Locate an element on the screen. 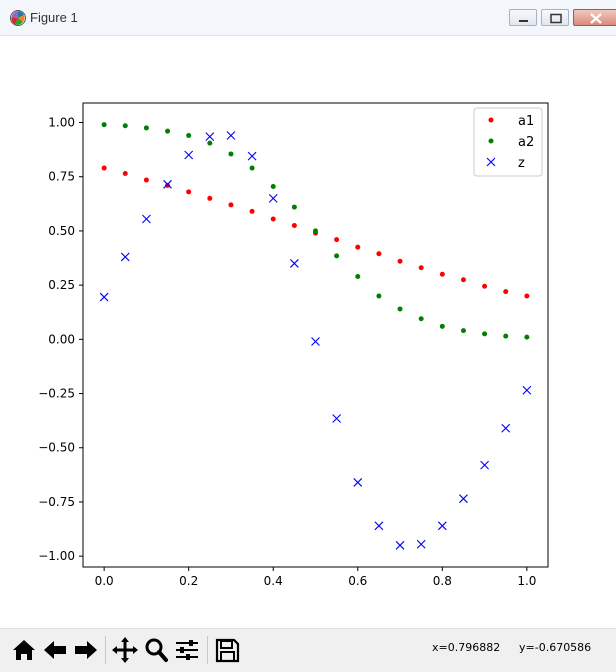 The width and height of the screenshot is (616, 672). x-tick-label: 0.4 is located at coordinates (273, 581).